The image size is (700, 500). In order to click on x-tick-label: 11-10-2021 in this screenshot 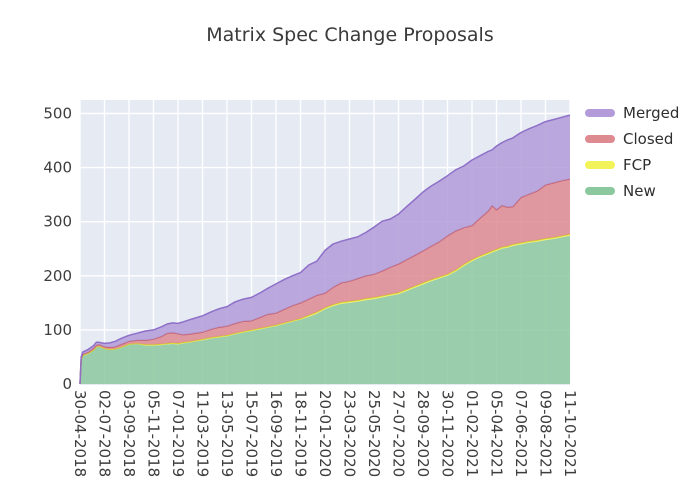, I will do `click(570, 433)`.